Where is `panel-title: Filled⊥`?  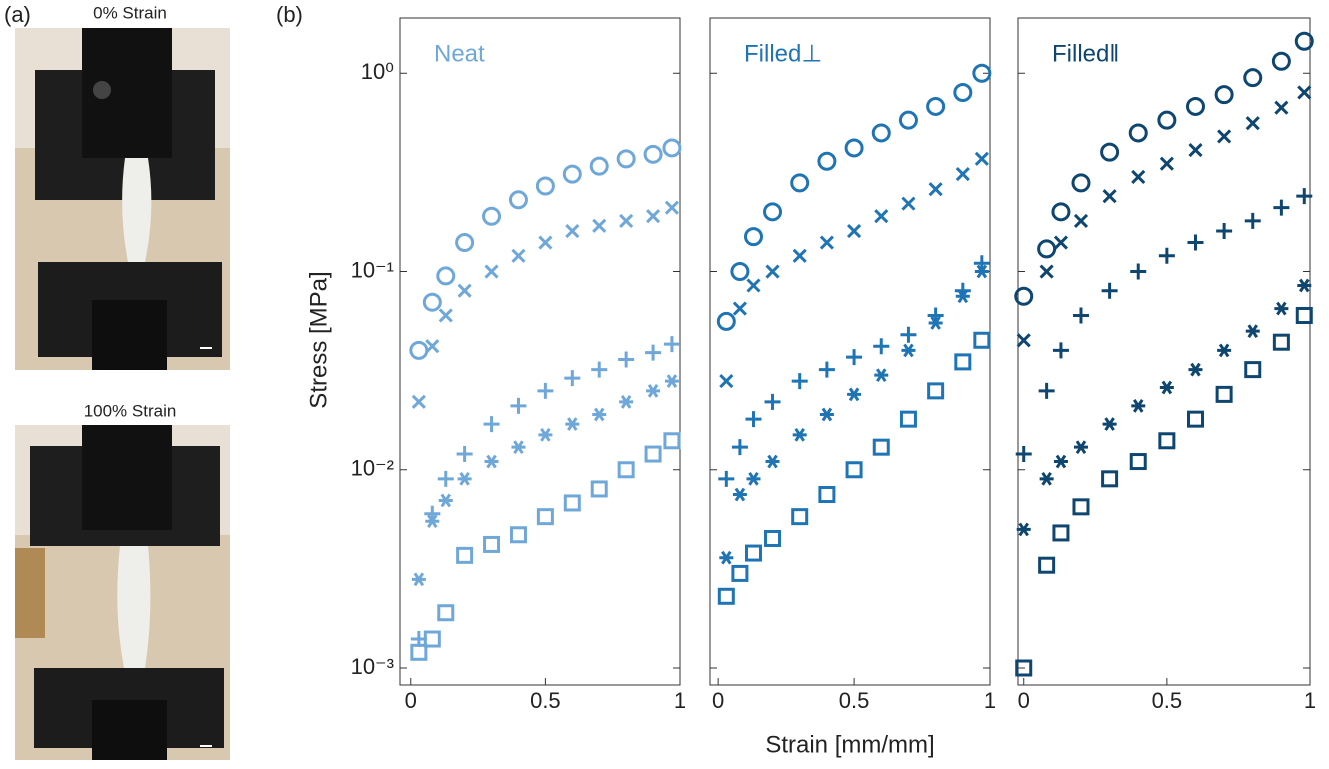 panel-title: Filled⊥ is located at coordinates (783, 53).